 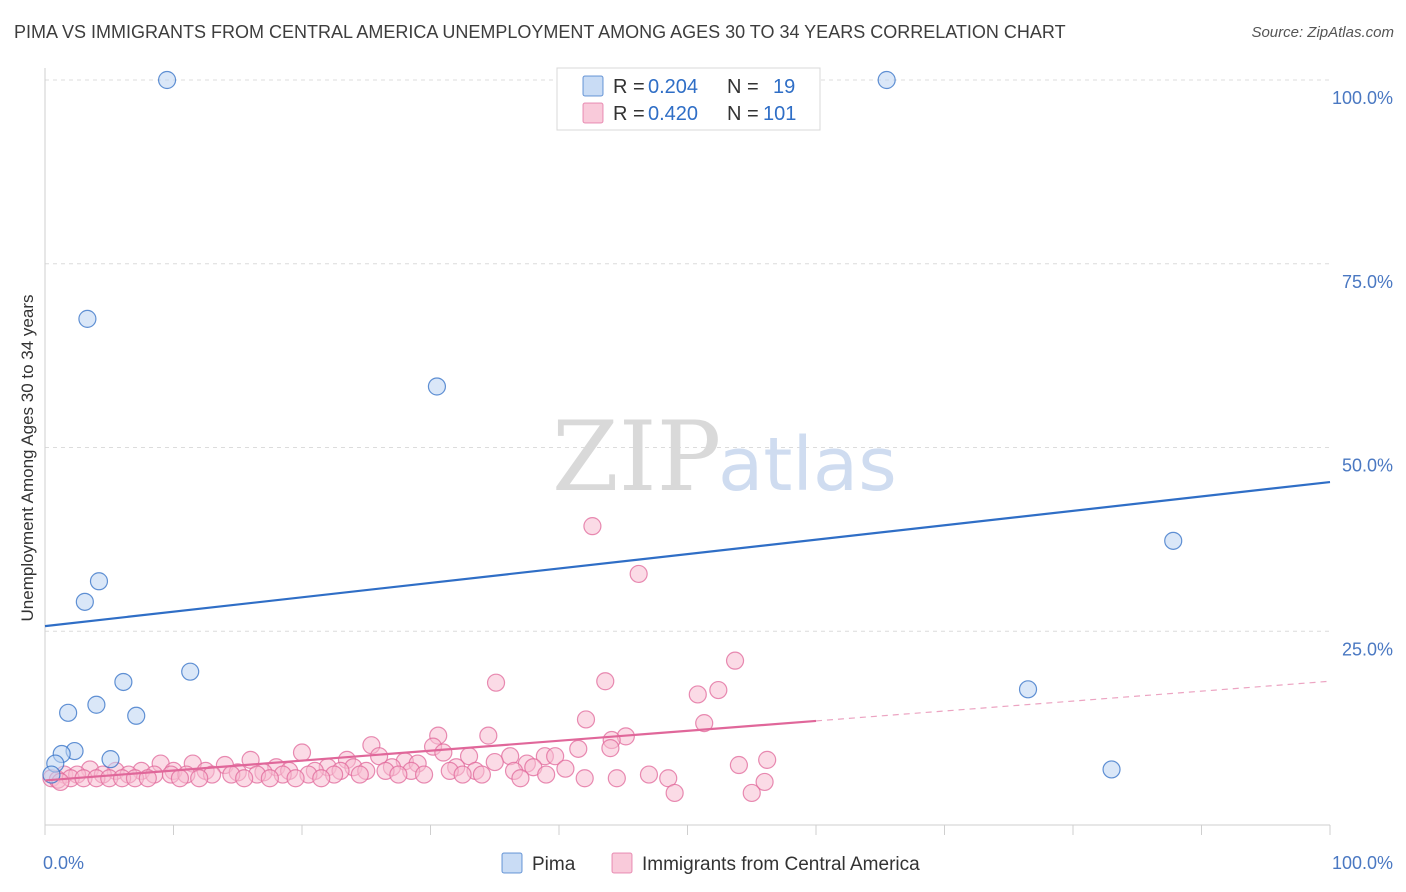 I want to click on legend-n-value-pima: 19, so click(x=784, y=87).